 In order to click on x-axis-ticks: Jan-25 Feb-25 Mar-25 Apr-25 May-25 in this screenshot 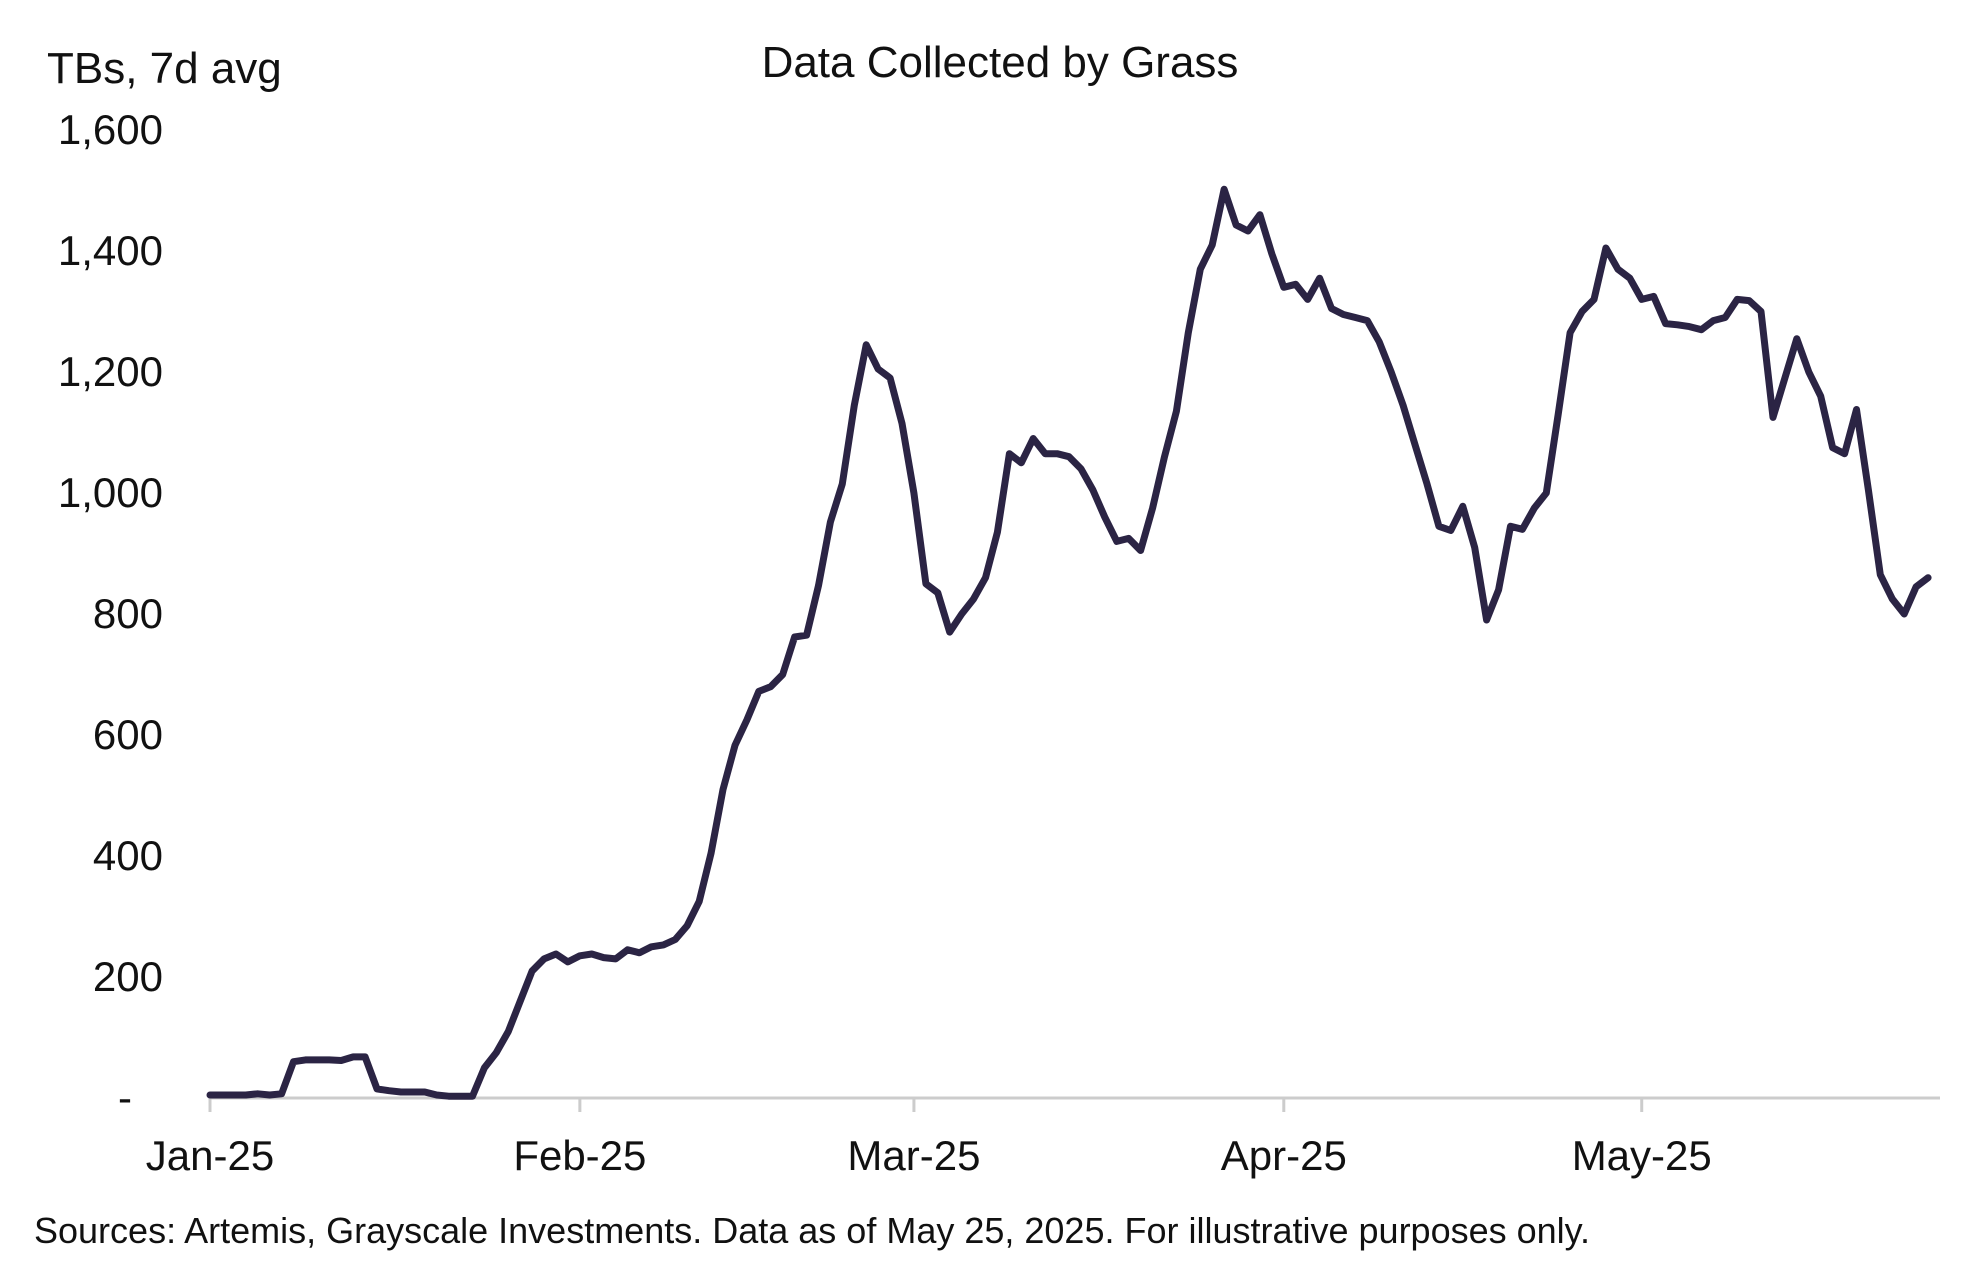, I will do `click(929, 1138)`.